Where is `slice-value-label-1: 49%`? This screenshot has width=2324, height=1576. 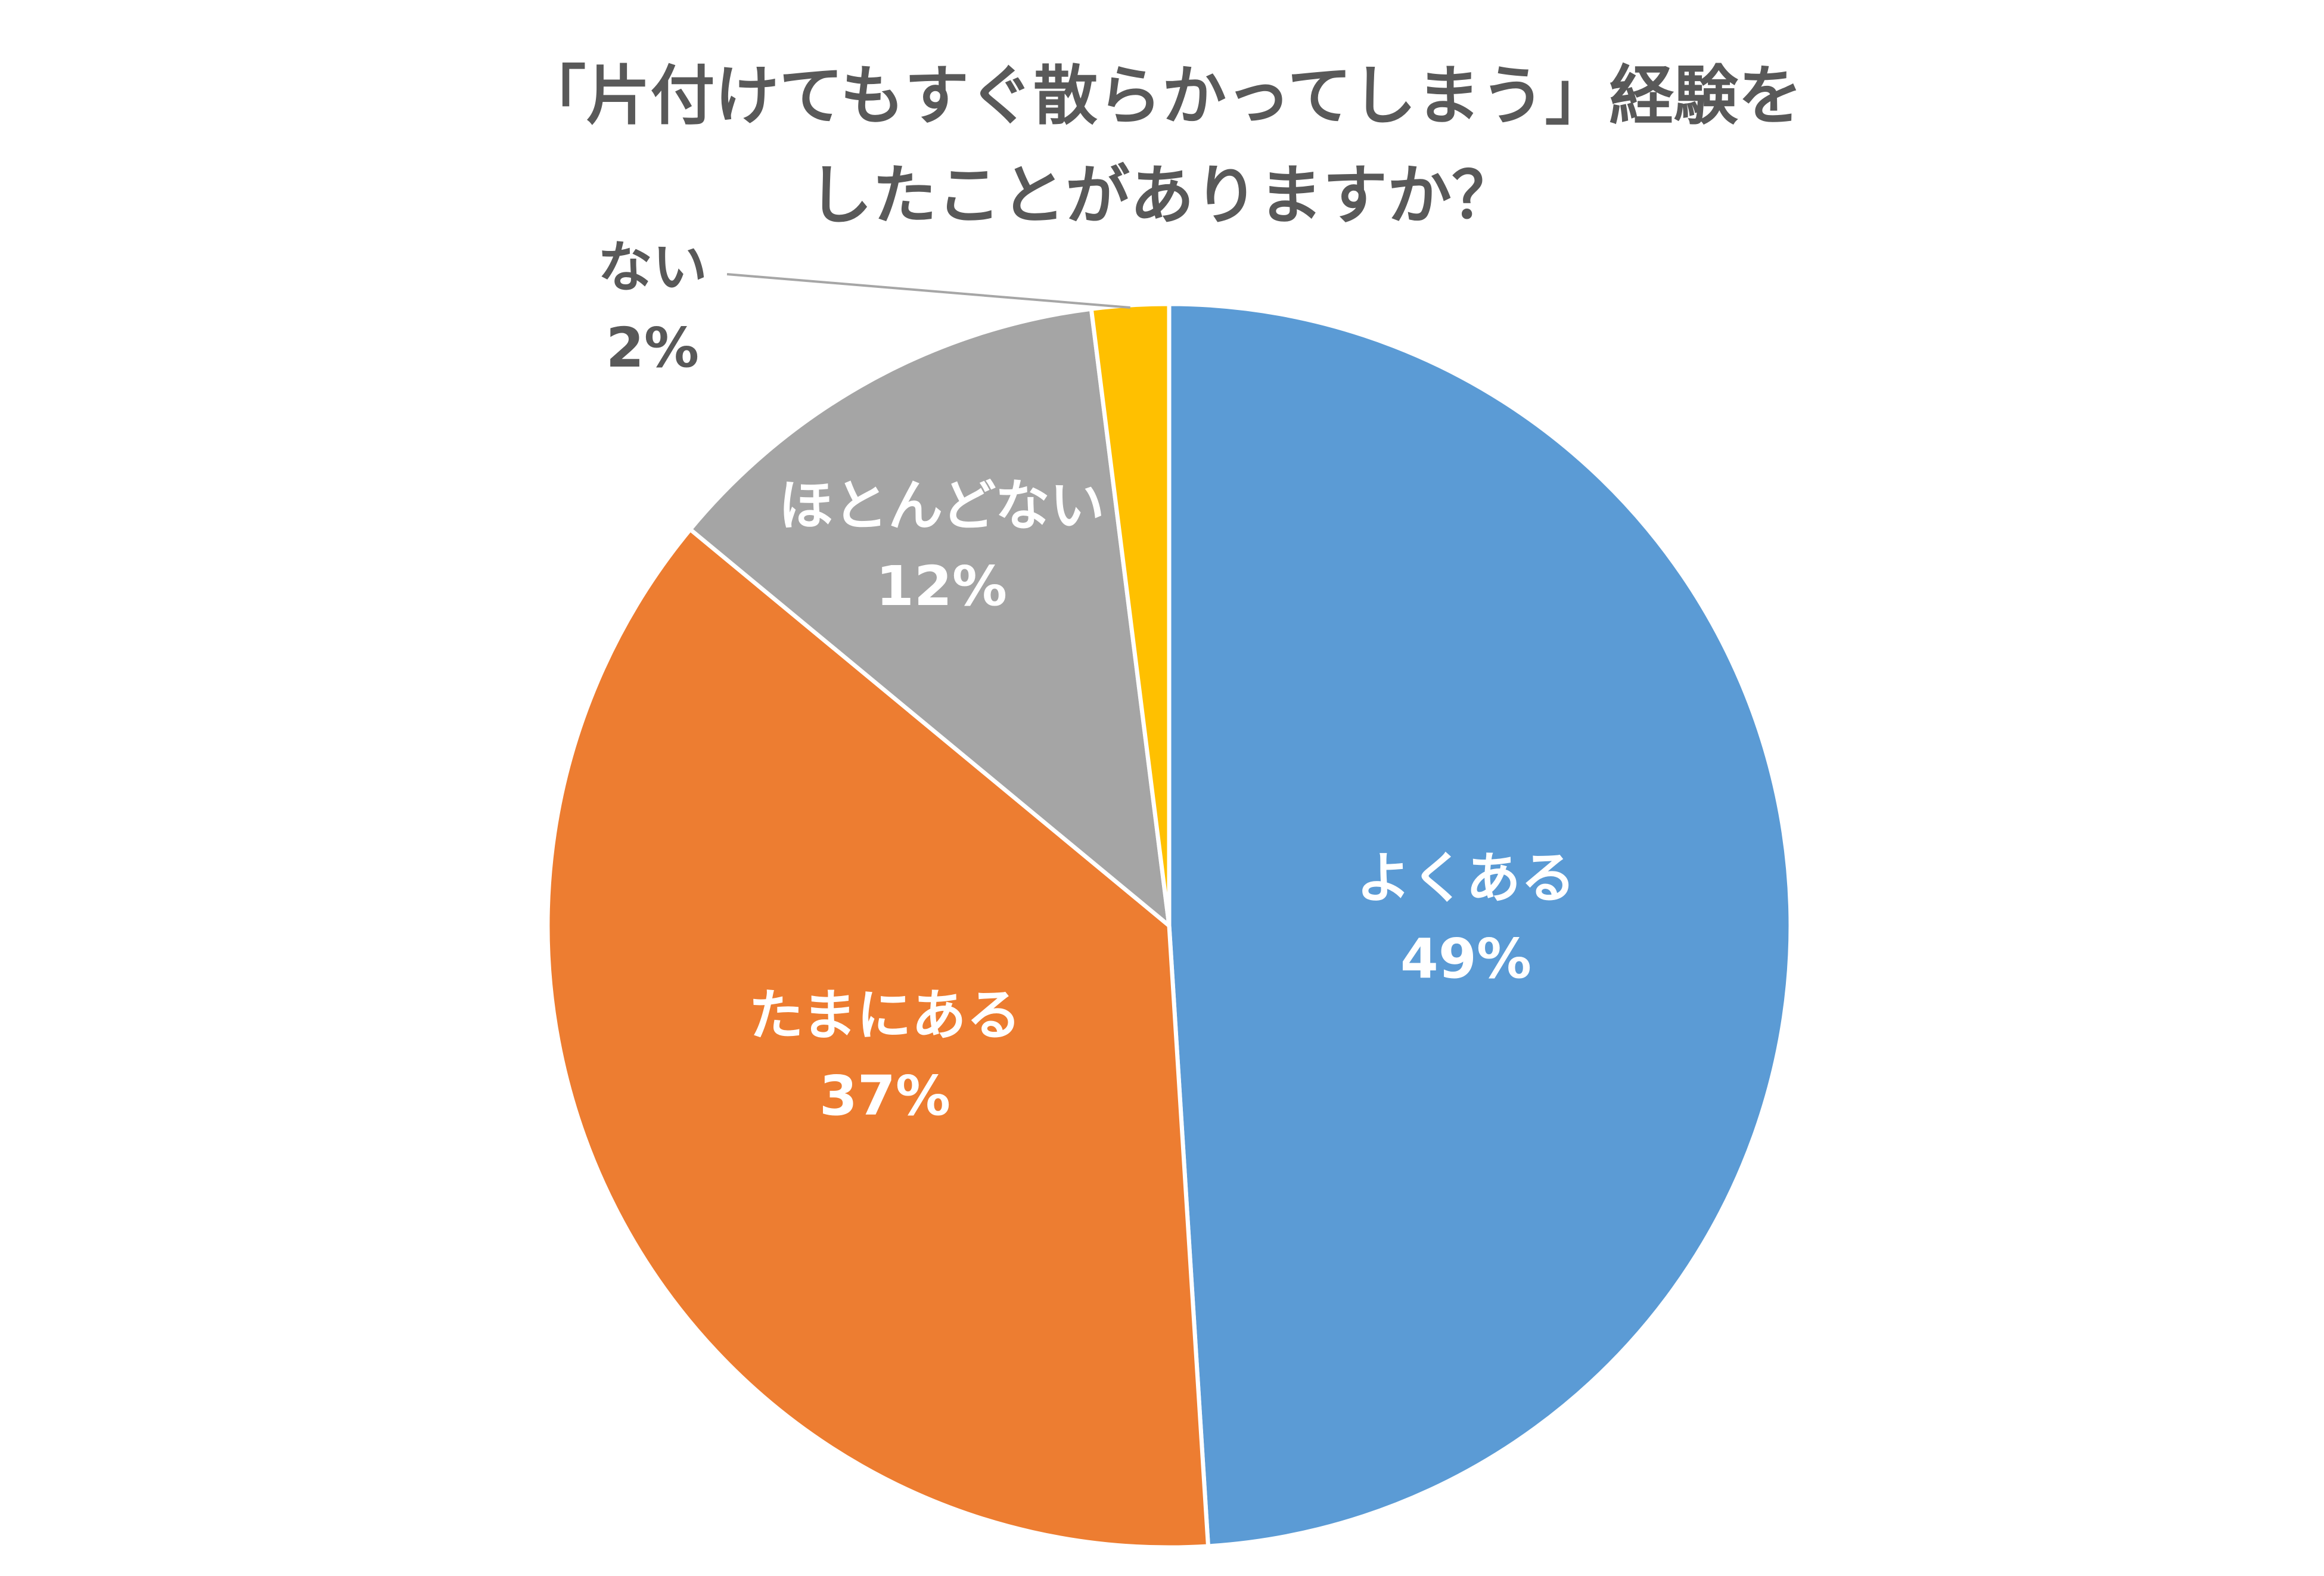
slice-value-label-1: 49% is located at coordinates (1465, 959).